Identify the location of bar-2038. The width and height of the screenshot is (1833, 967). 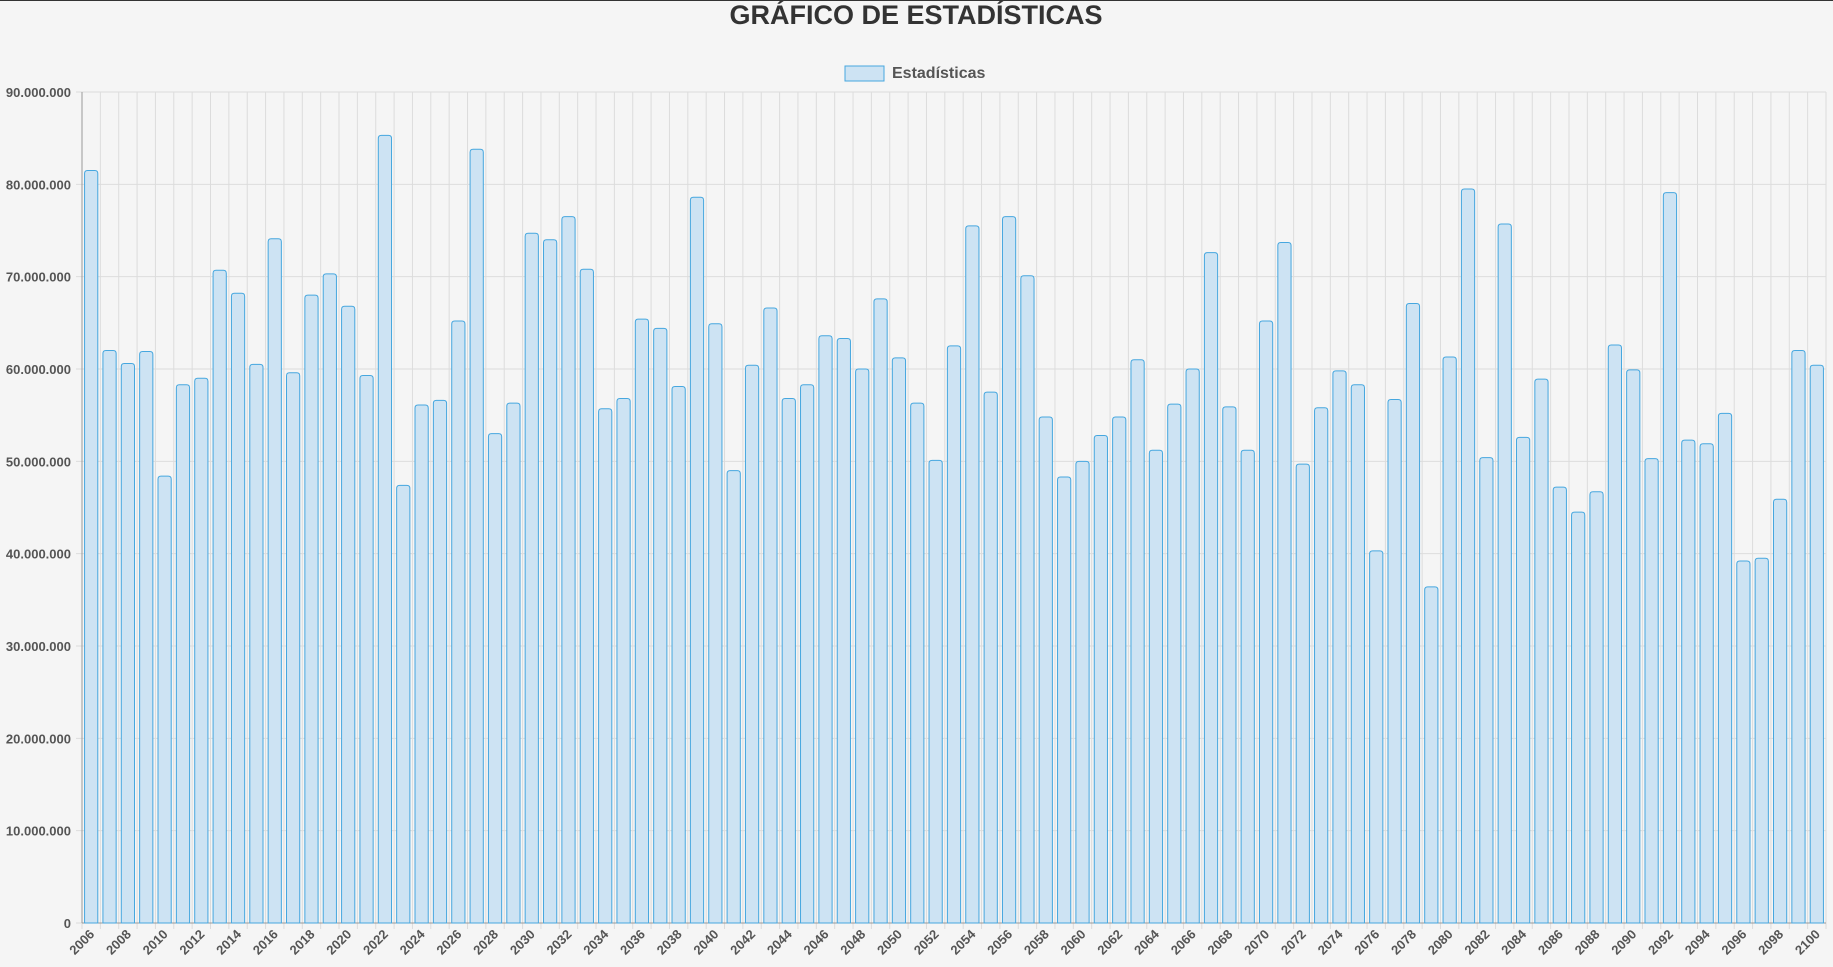
(678, 655).